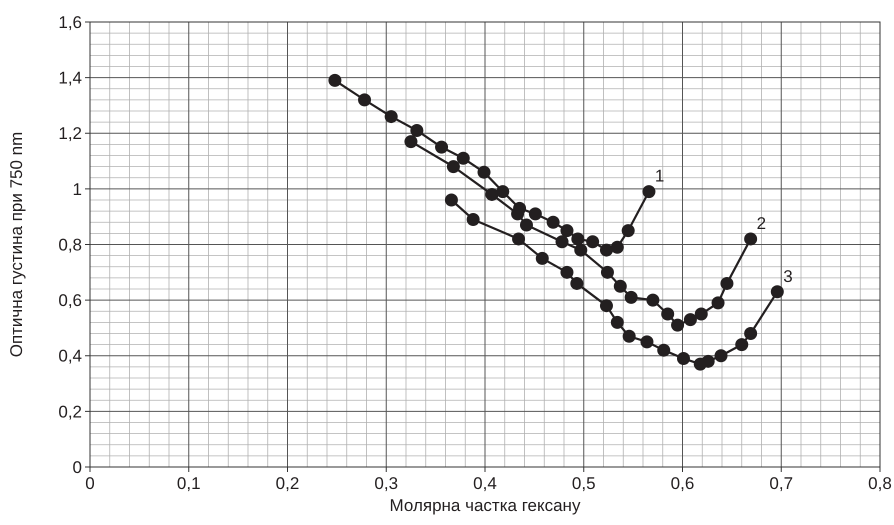  Describe the element at coordinates (70, 22) in the screenshot. I see `y-tick-label: 1,6` at that location.